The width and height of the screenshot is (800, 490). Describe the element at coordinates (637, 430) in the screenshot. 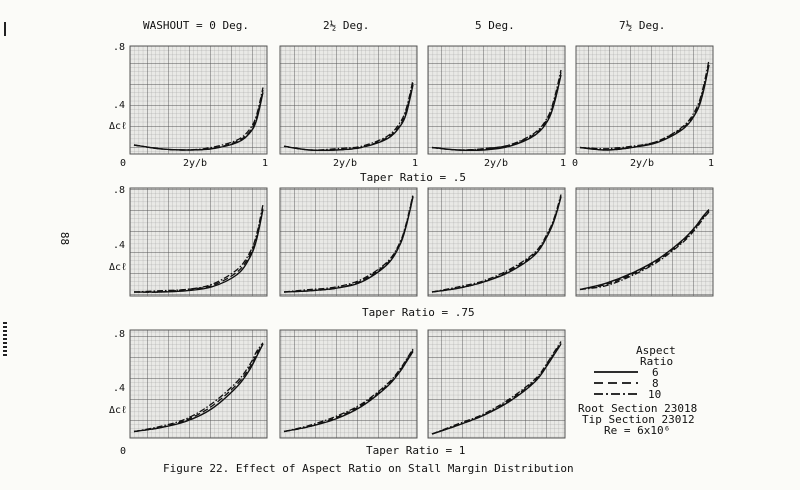

I see `legend-reynolds: Re = 6x10⁶` at that location.